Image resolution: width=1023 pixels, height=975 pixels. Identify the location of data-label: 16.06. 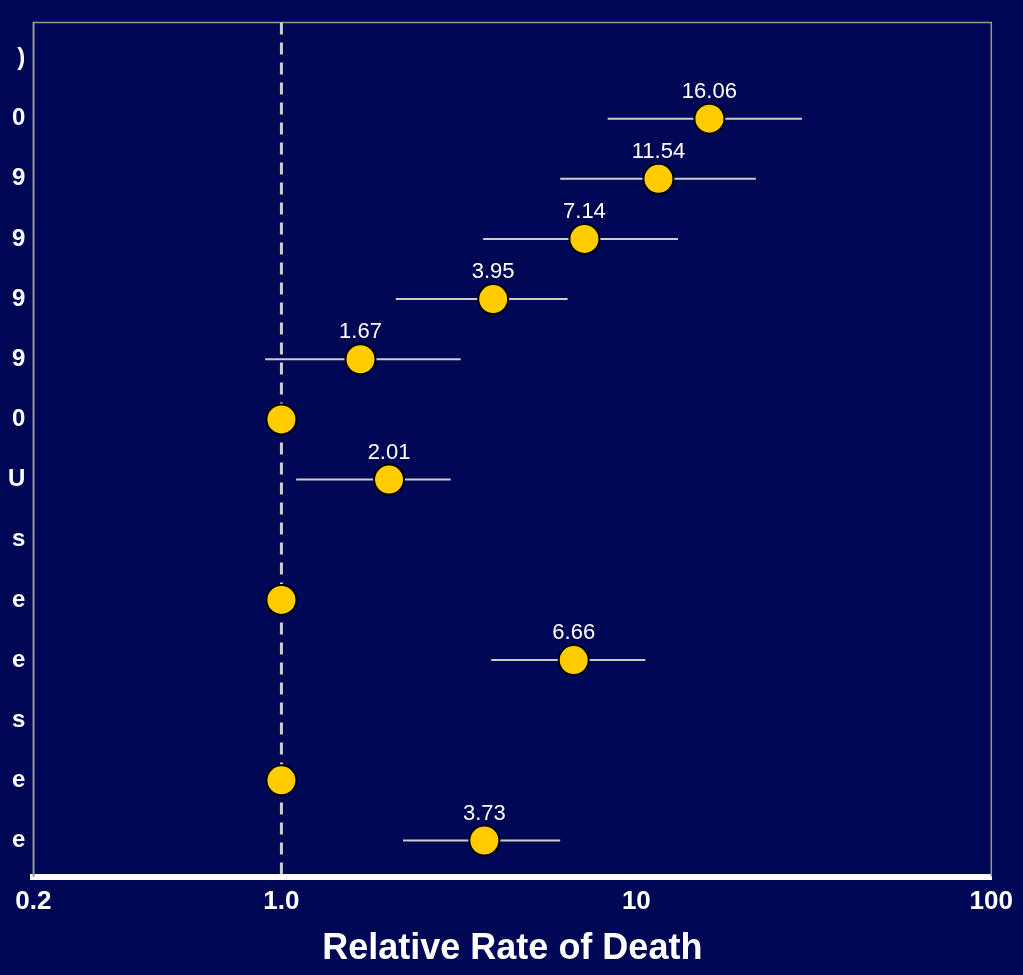
(709, 90).